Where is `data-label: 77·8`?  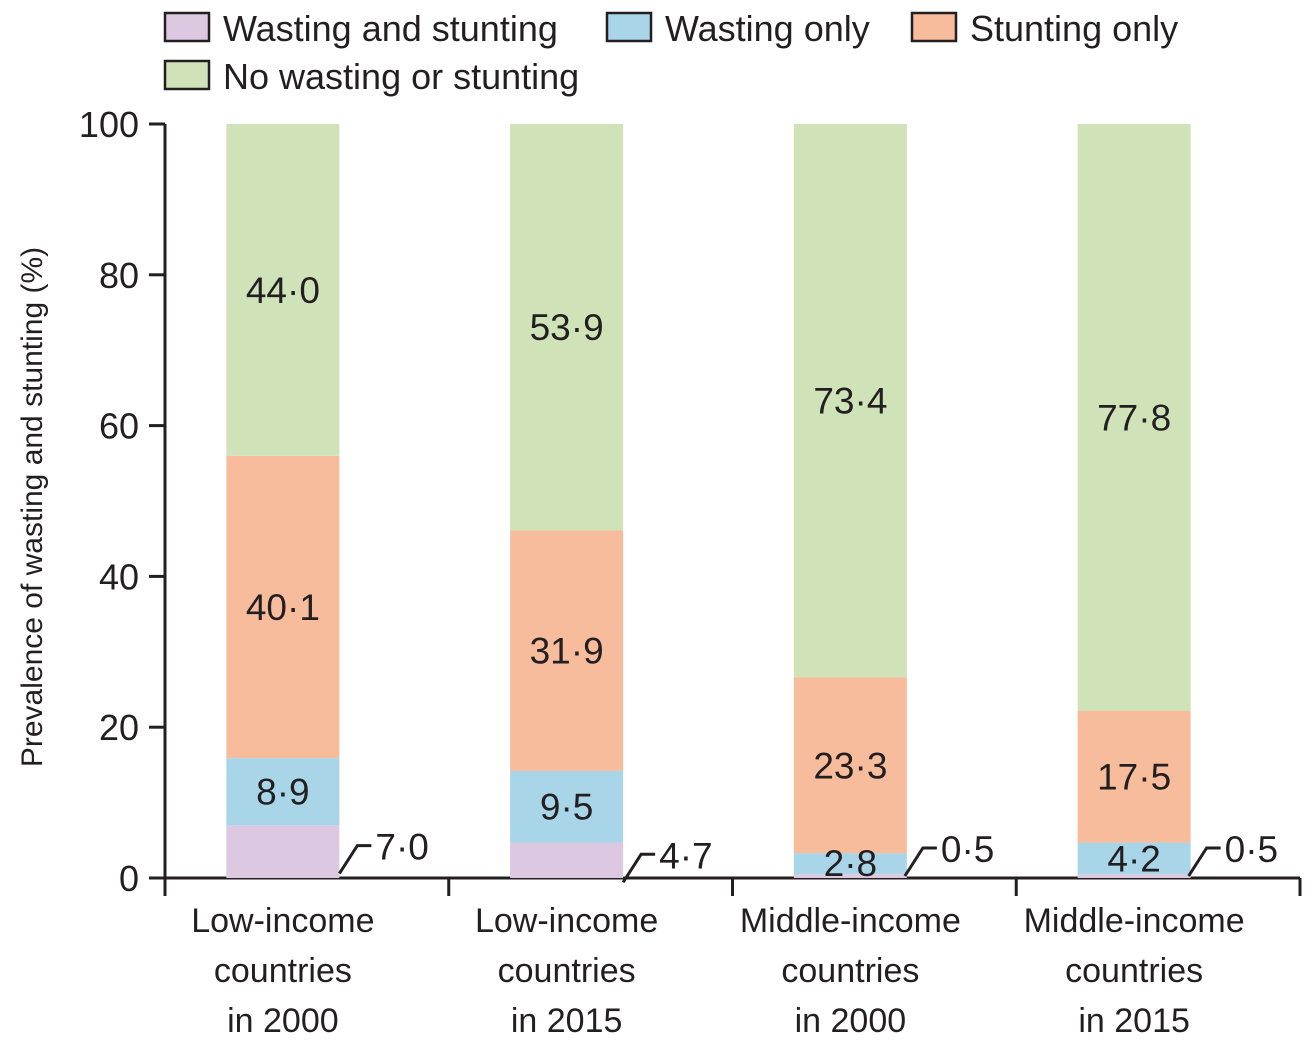
data-label: 77·8 is located at coordinates (1134, 417).